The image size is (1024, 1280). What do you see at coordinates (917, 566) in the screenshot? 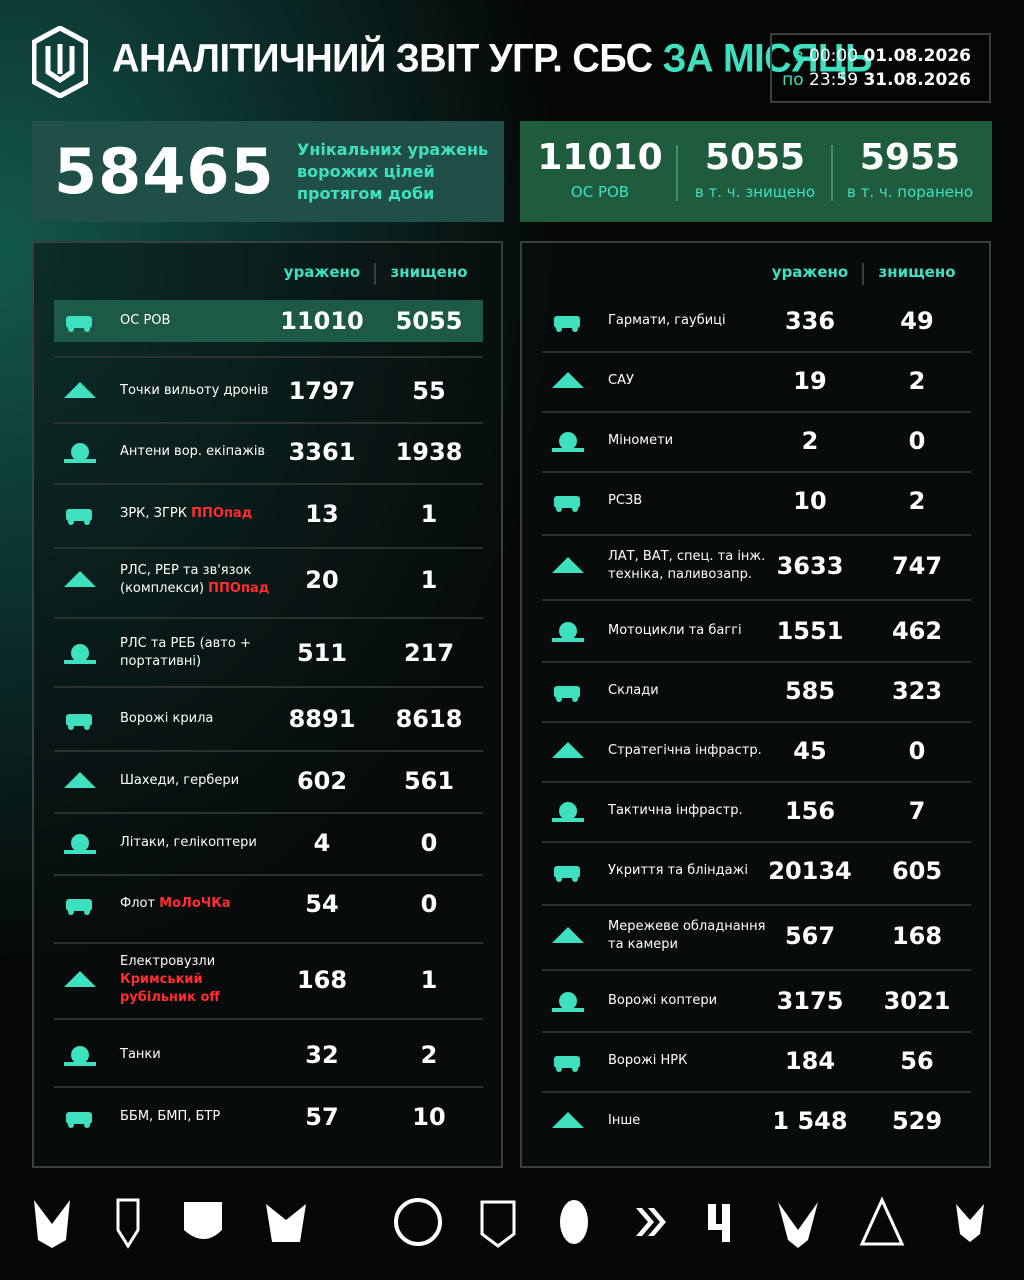
I see `row-destroyed: 747` at bounding box center [917, 566].